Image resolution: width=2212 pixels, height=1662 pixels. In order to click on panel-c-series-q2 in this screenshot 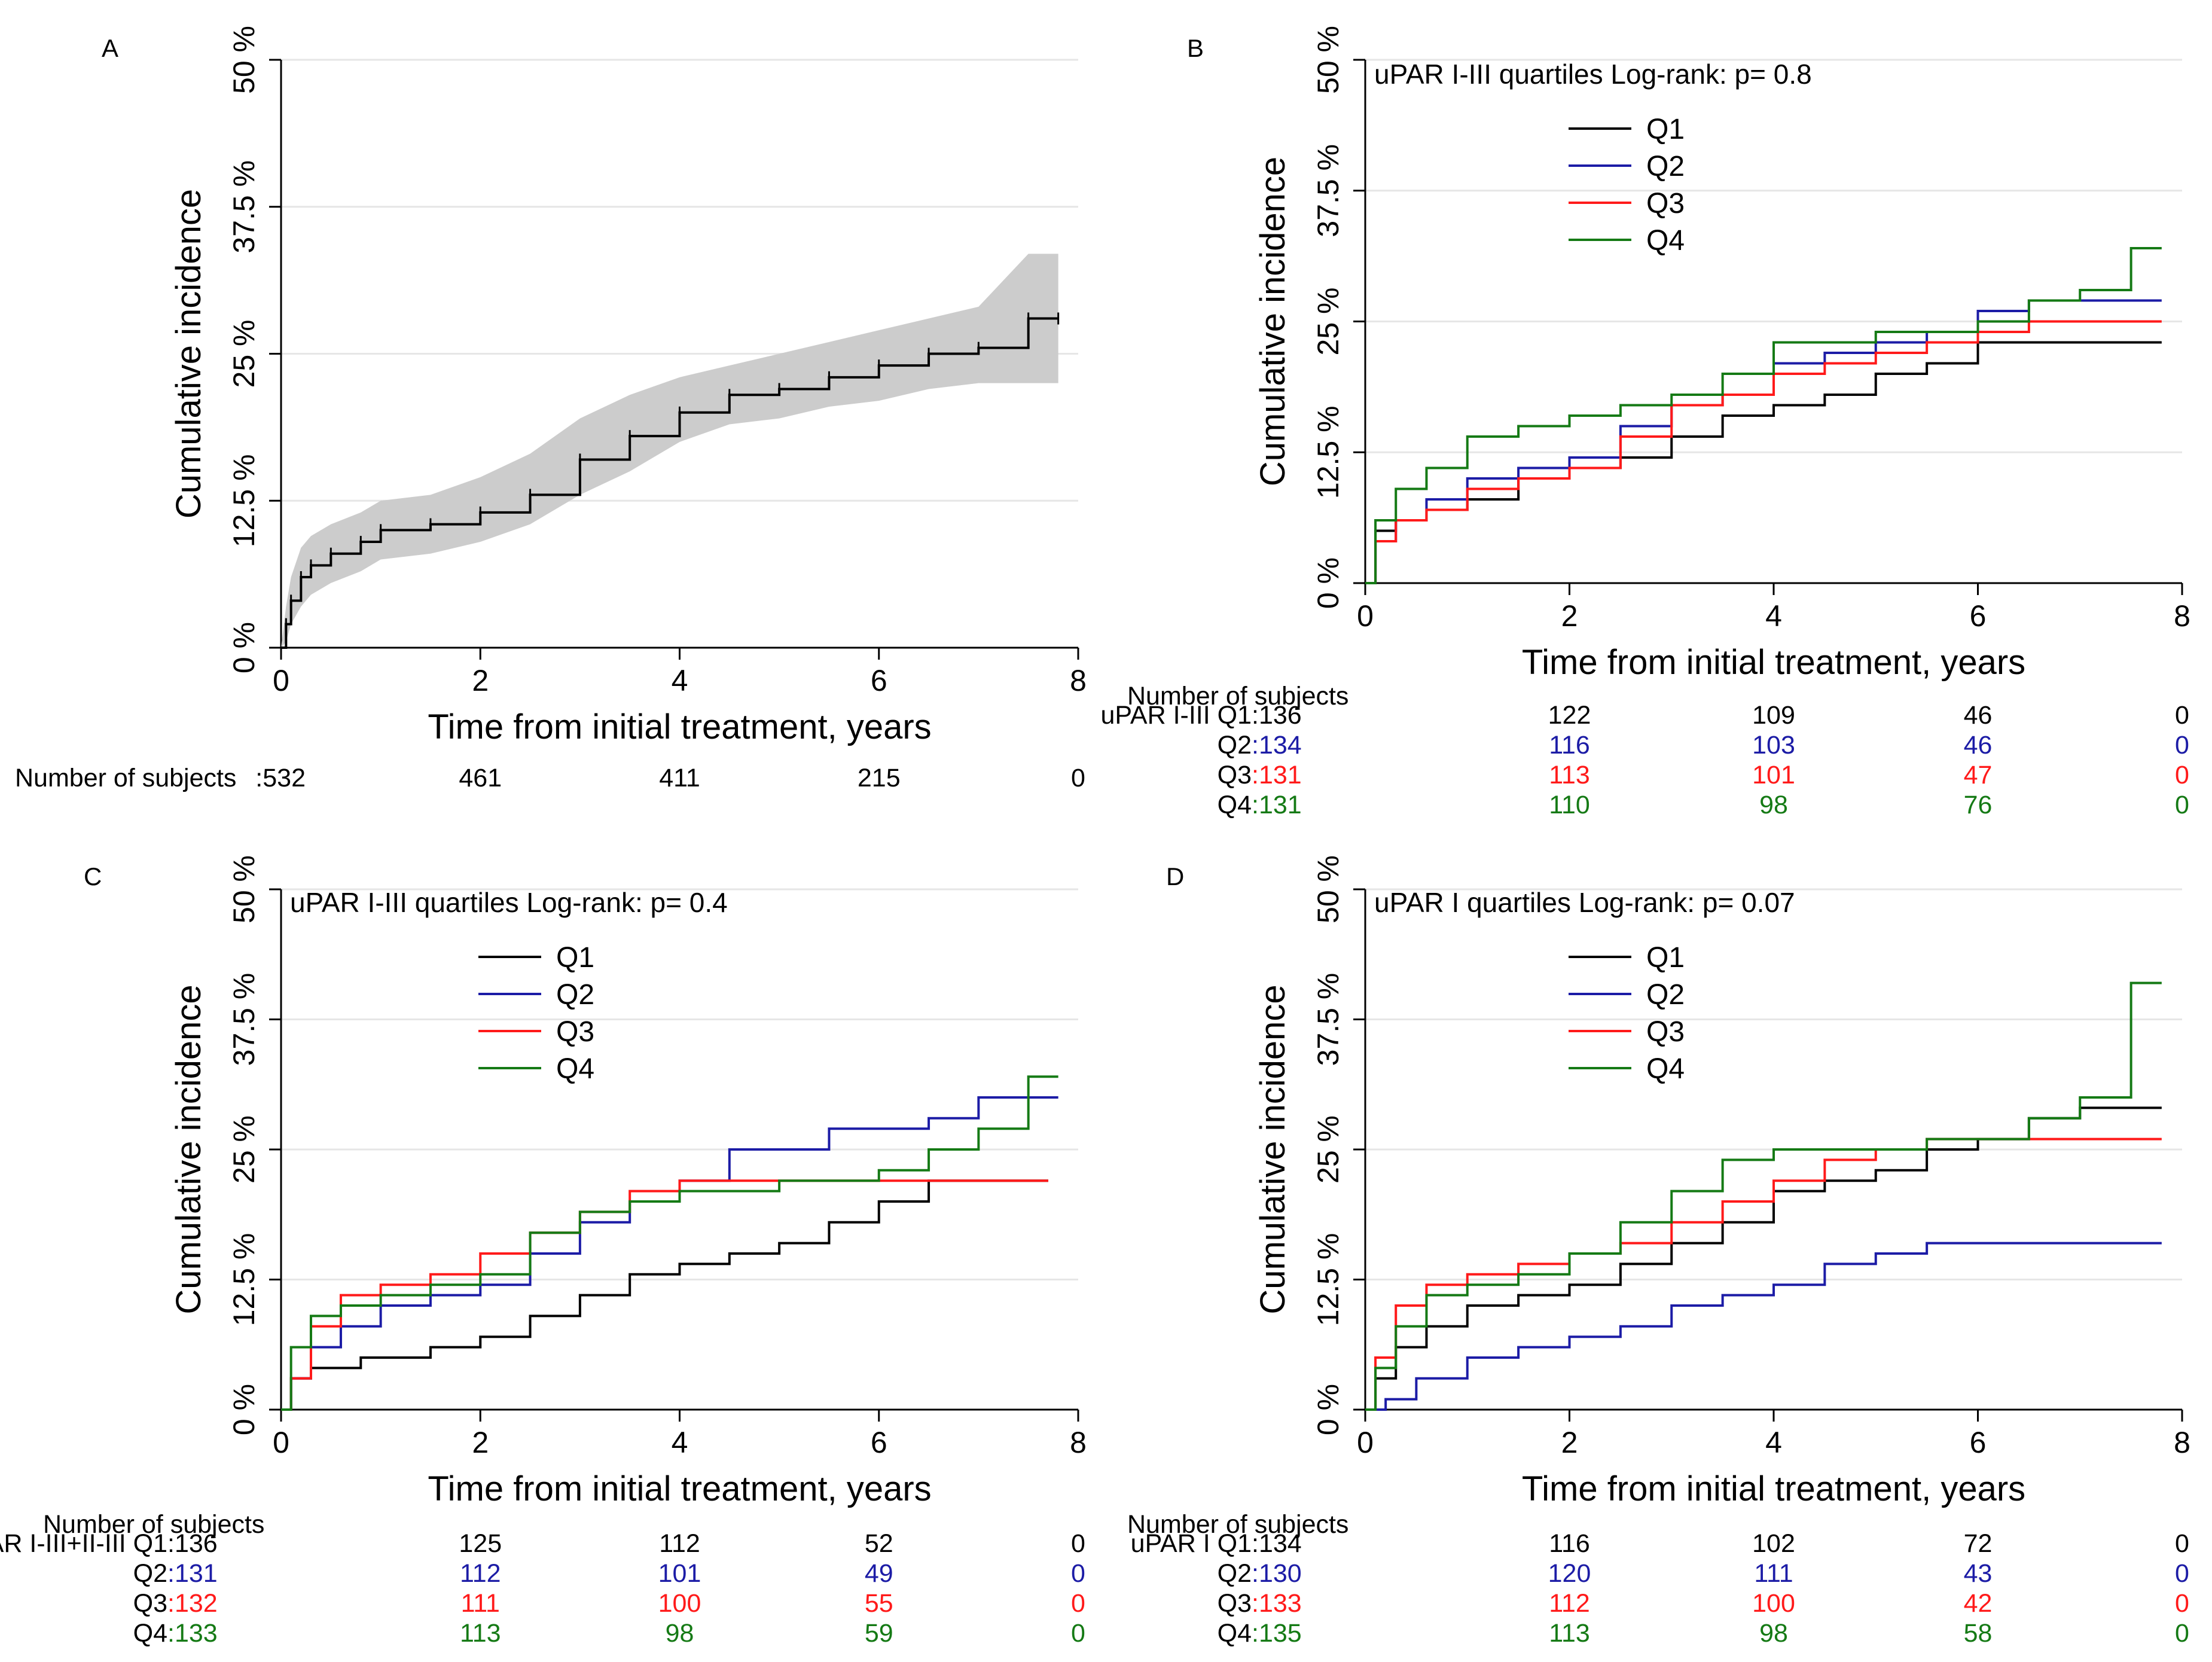, I will do `click(669, 1253)`.